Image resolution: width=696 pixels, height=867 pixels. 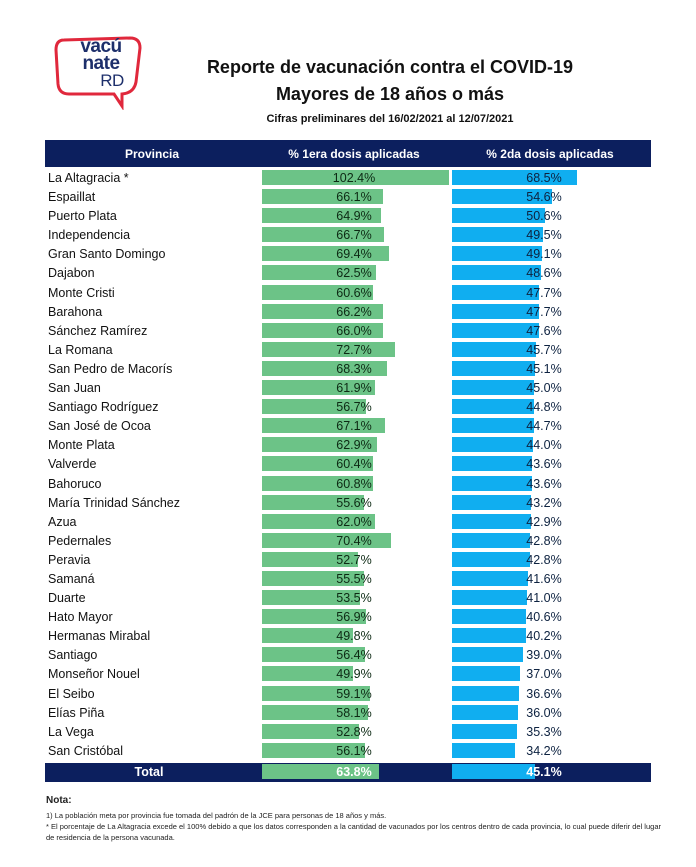 What do you see at coordinates (354, 273) in the screenshot?
I see `first-dose-value: 62.5%` at bounding box center [354, 273].